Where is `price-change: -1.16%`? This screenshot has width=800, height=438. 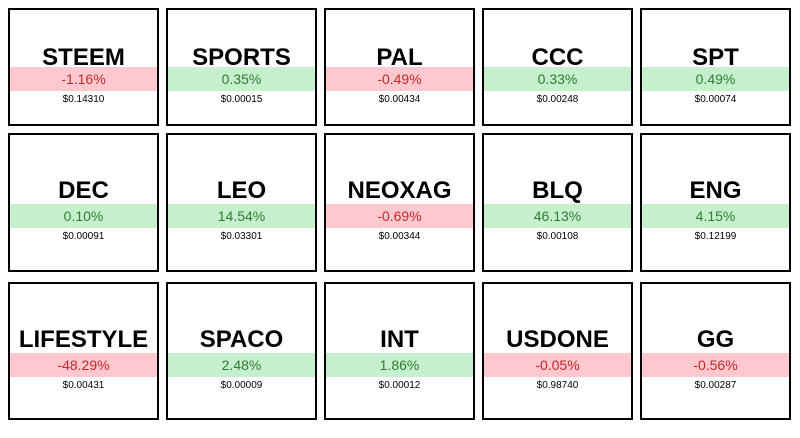
price-change: -1.16% is located at coordinates (83, 78).